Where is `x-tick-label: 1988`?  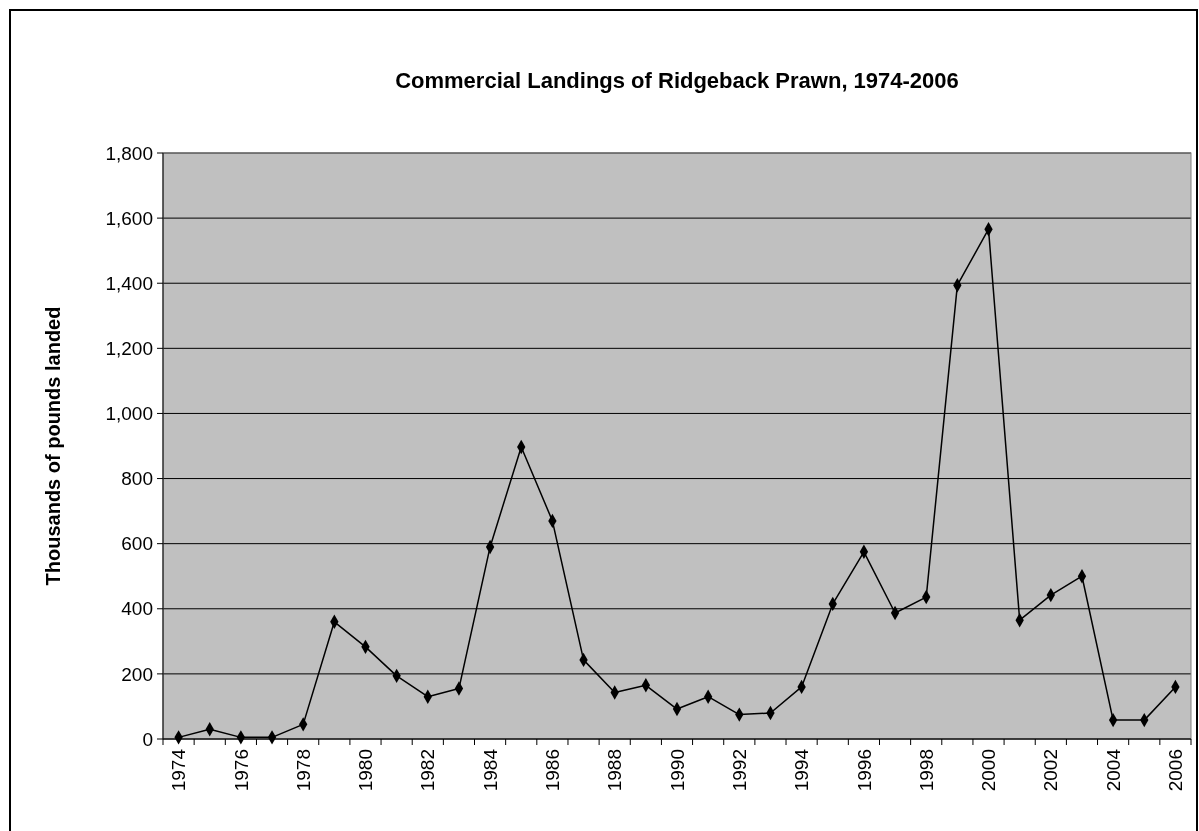 x-tick-label: 1988 is located at coordinates (615, 770).